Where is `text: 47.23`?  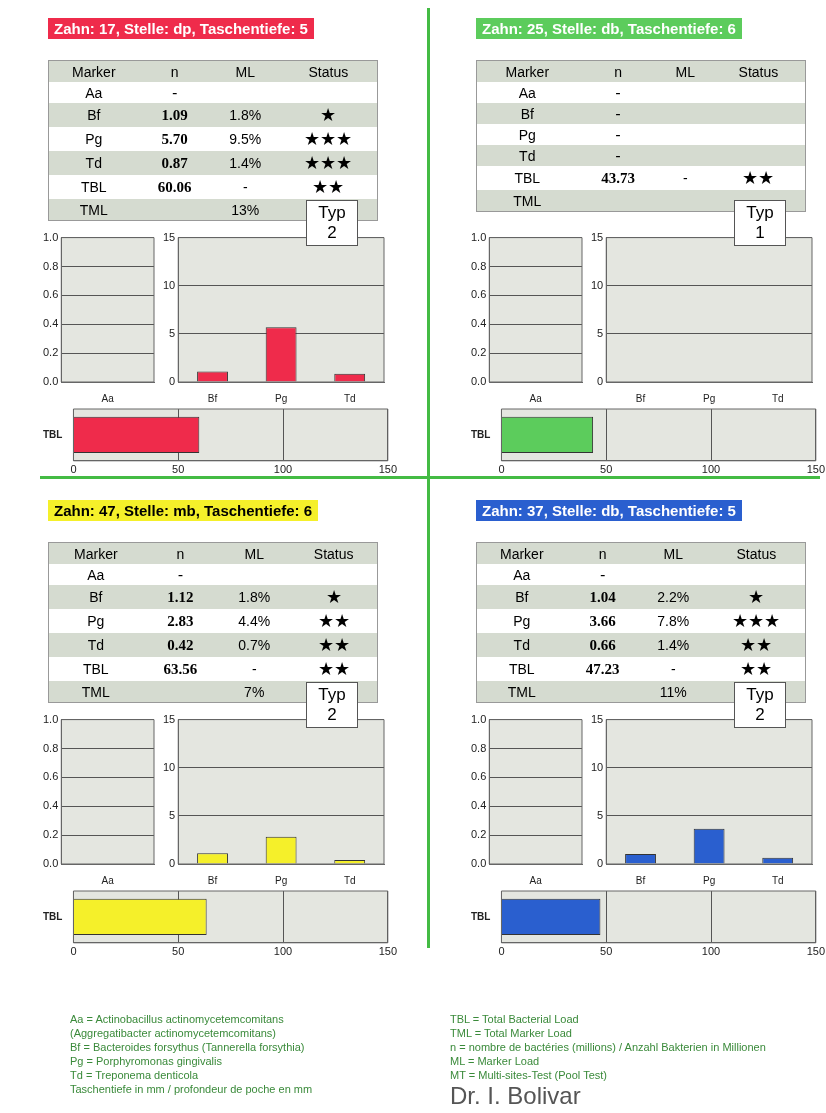
text: 47.23 is located at coordinates (602, 668).